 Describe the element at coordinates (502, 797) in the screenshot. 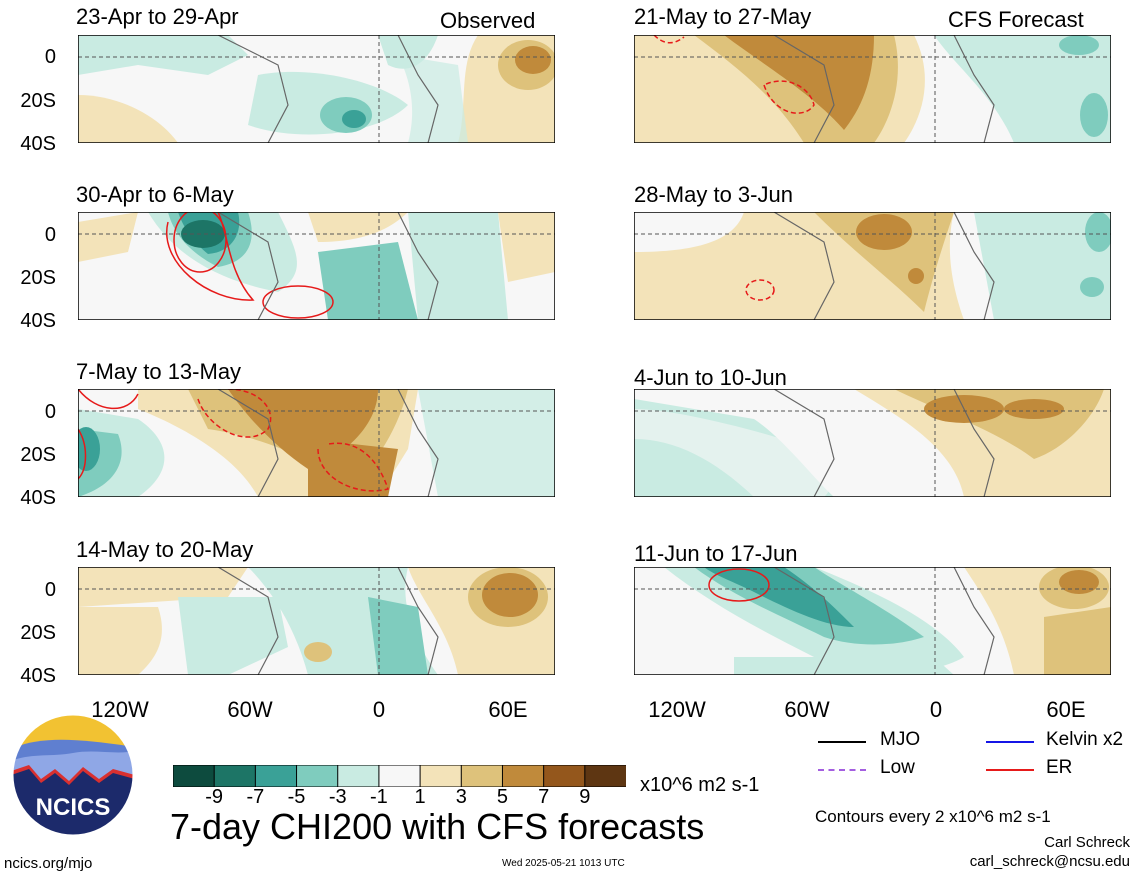

I see `colorbar-tick-label: 5` at that location.